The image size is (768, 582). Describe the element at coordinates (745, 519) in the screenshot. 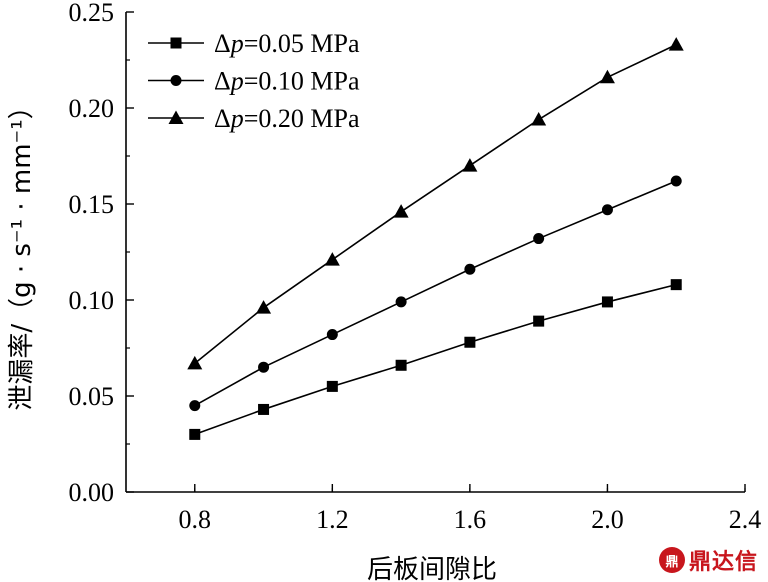

I see `x-tick-label: 2.4` at that location.